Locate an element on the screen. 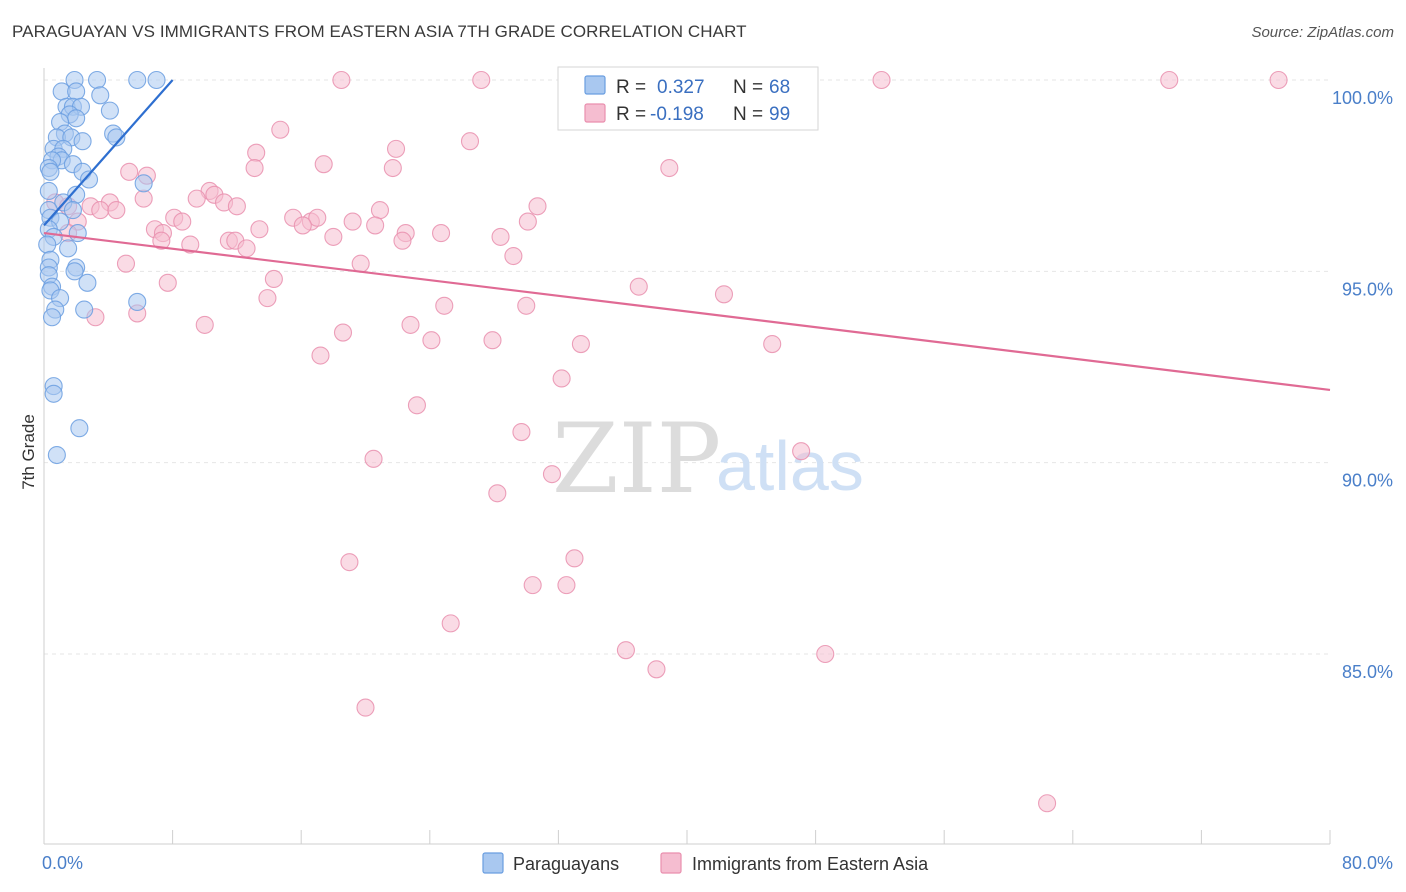 The image size is (1406, 892). legend-r-value-1: 0.327 is located at coordinates (681, 87).